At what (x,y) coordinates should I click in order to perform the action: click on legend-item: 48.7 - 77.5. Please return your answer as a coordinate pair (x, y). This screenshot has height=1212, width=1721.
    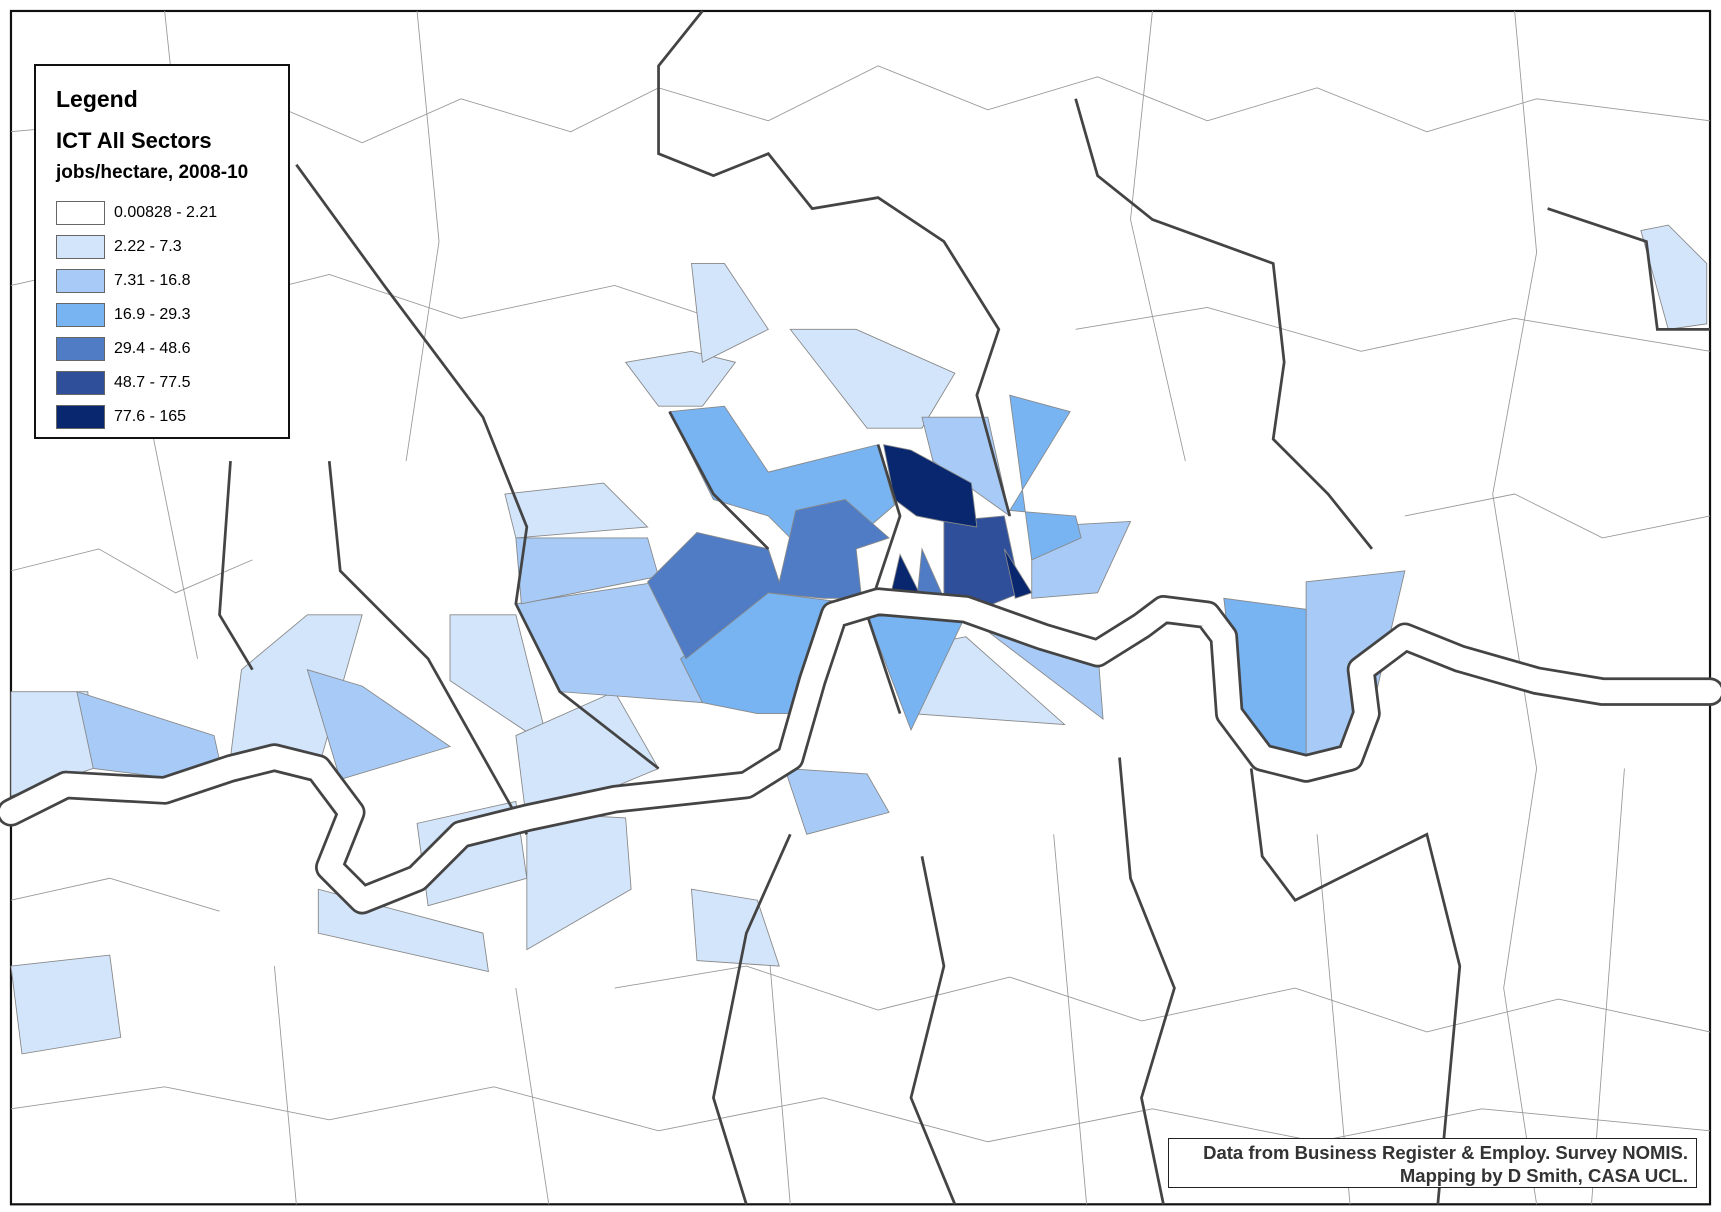
    Looking at the image, I should click on (136, 383).